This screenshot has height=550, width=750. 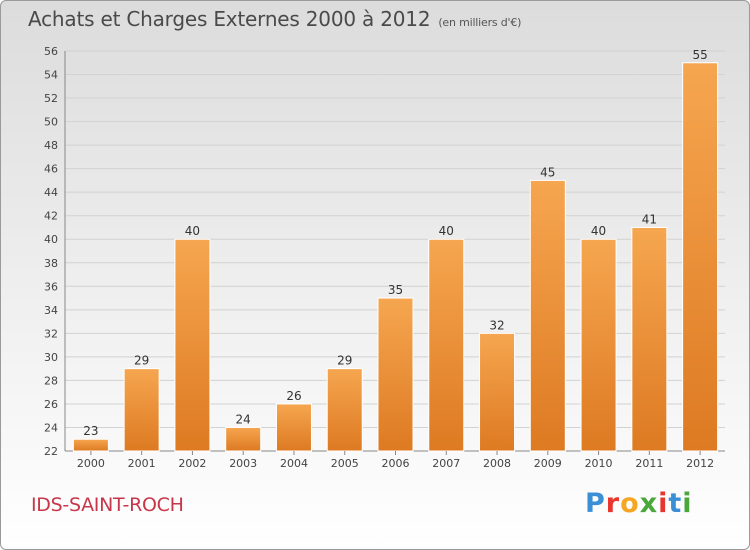 What do you see at coordinates (293, 396) in the screenshot?
I see `data-label: 26` at bounding box center [293, 396].